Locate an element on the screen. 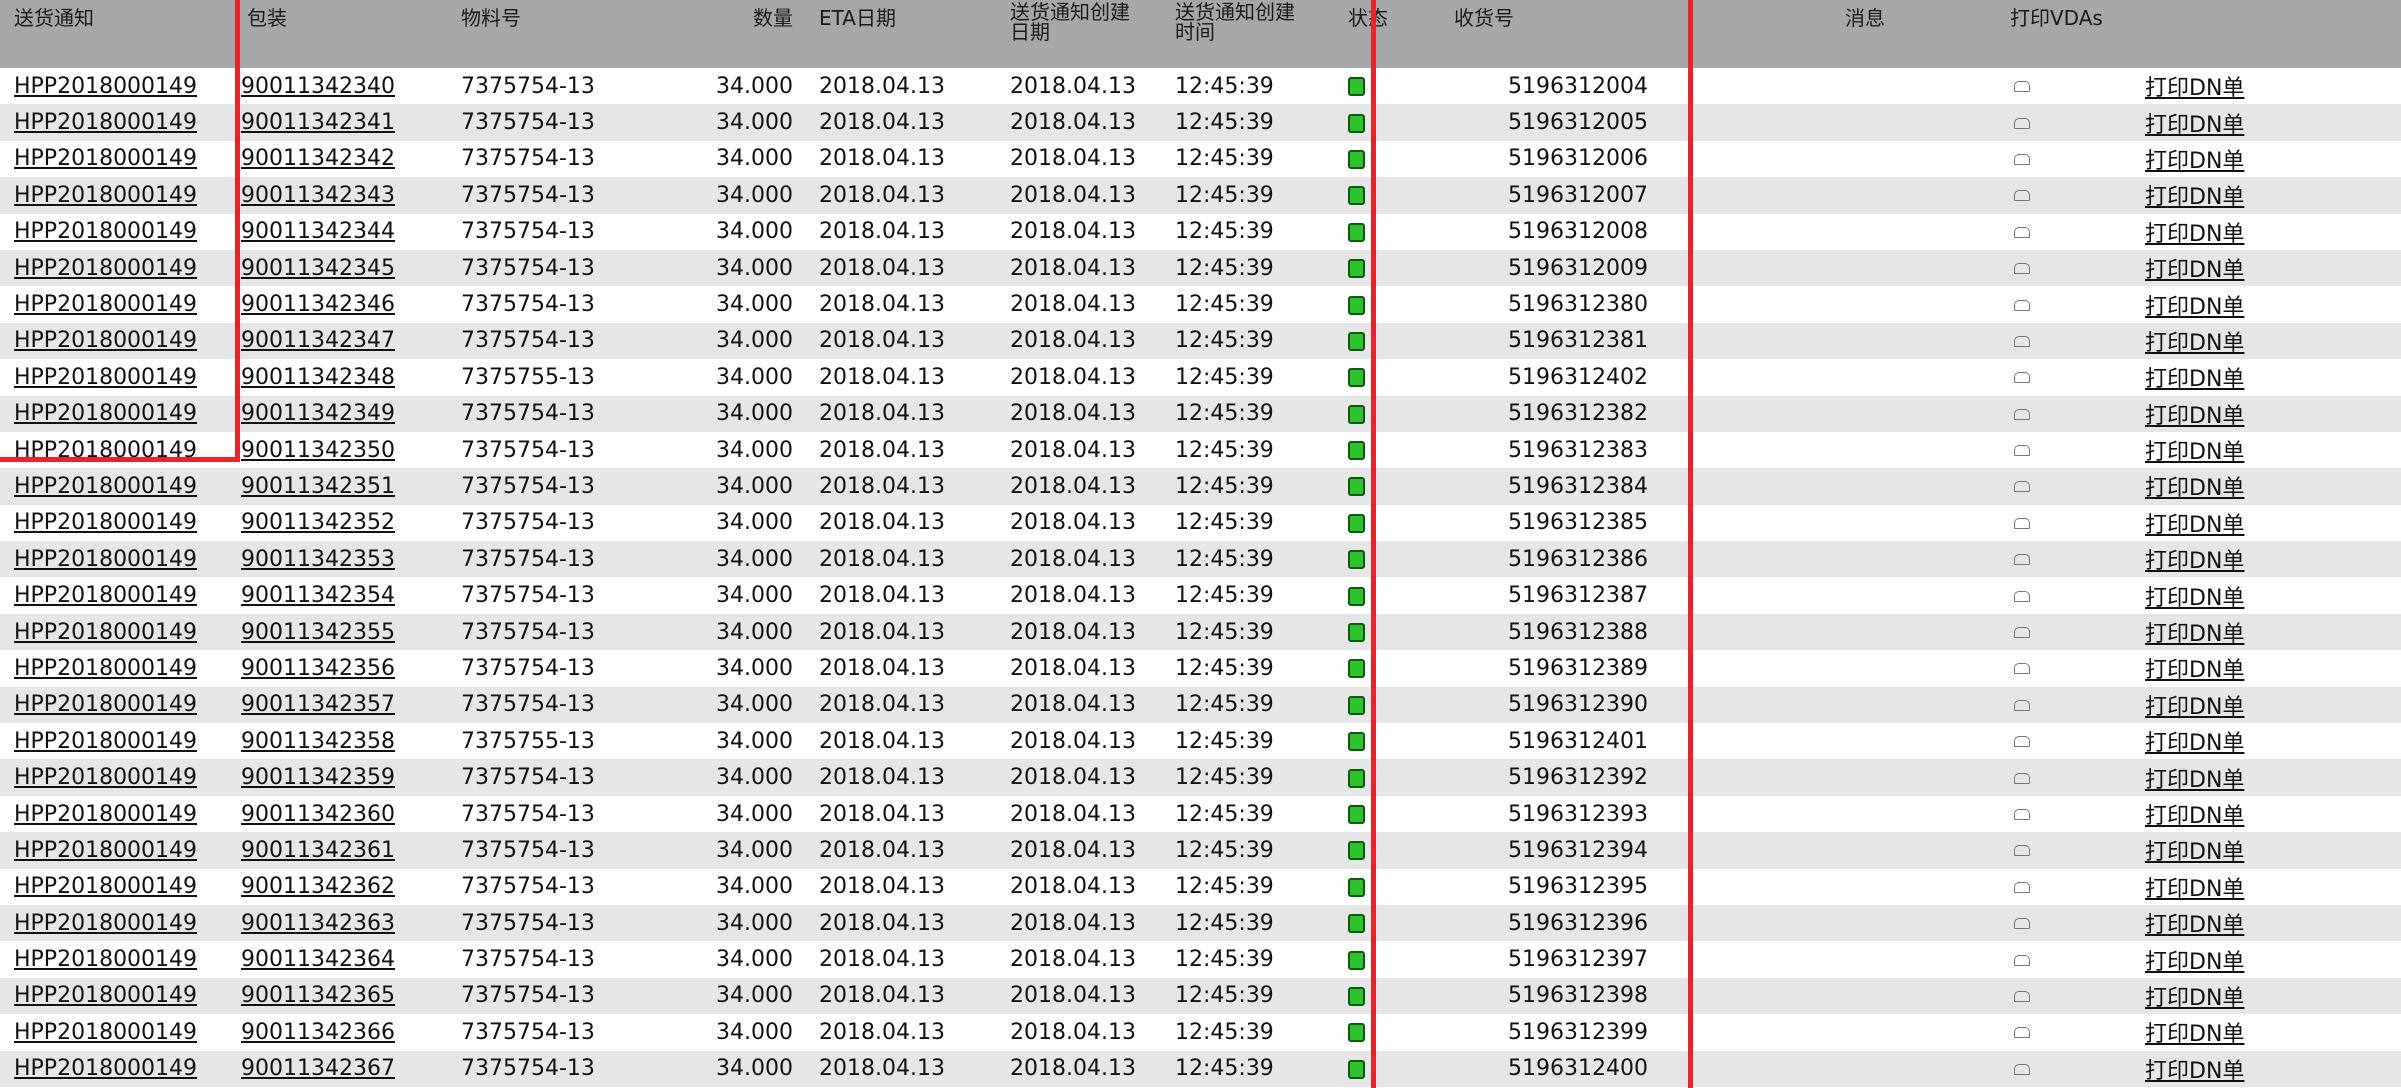 The height and width of the screenshot is (1088, 2401). package-link: 90011342357 is located at coordinates (318, 705).